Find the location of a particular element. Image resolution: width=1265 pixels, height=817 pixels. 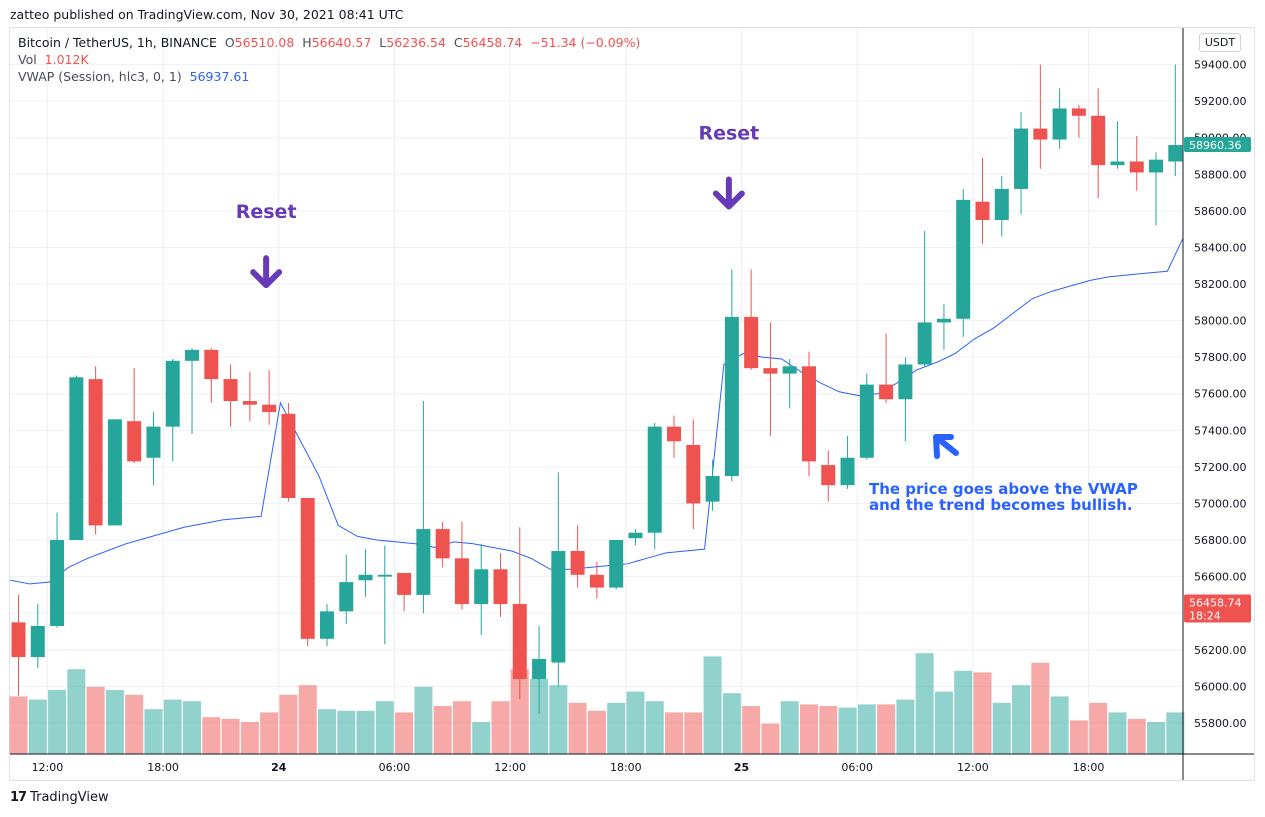

y-tick-label: 58600.00 is located at coordinates (1220, 211).